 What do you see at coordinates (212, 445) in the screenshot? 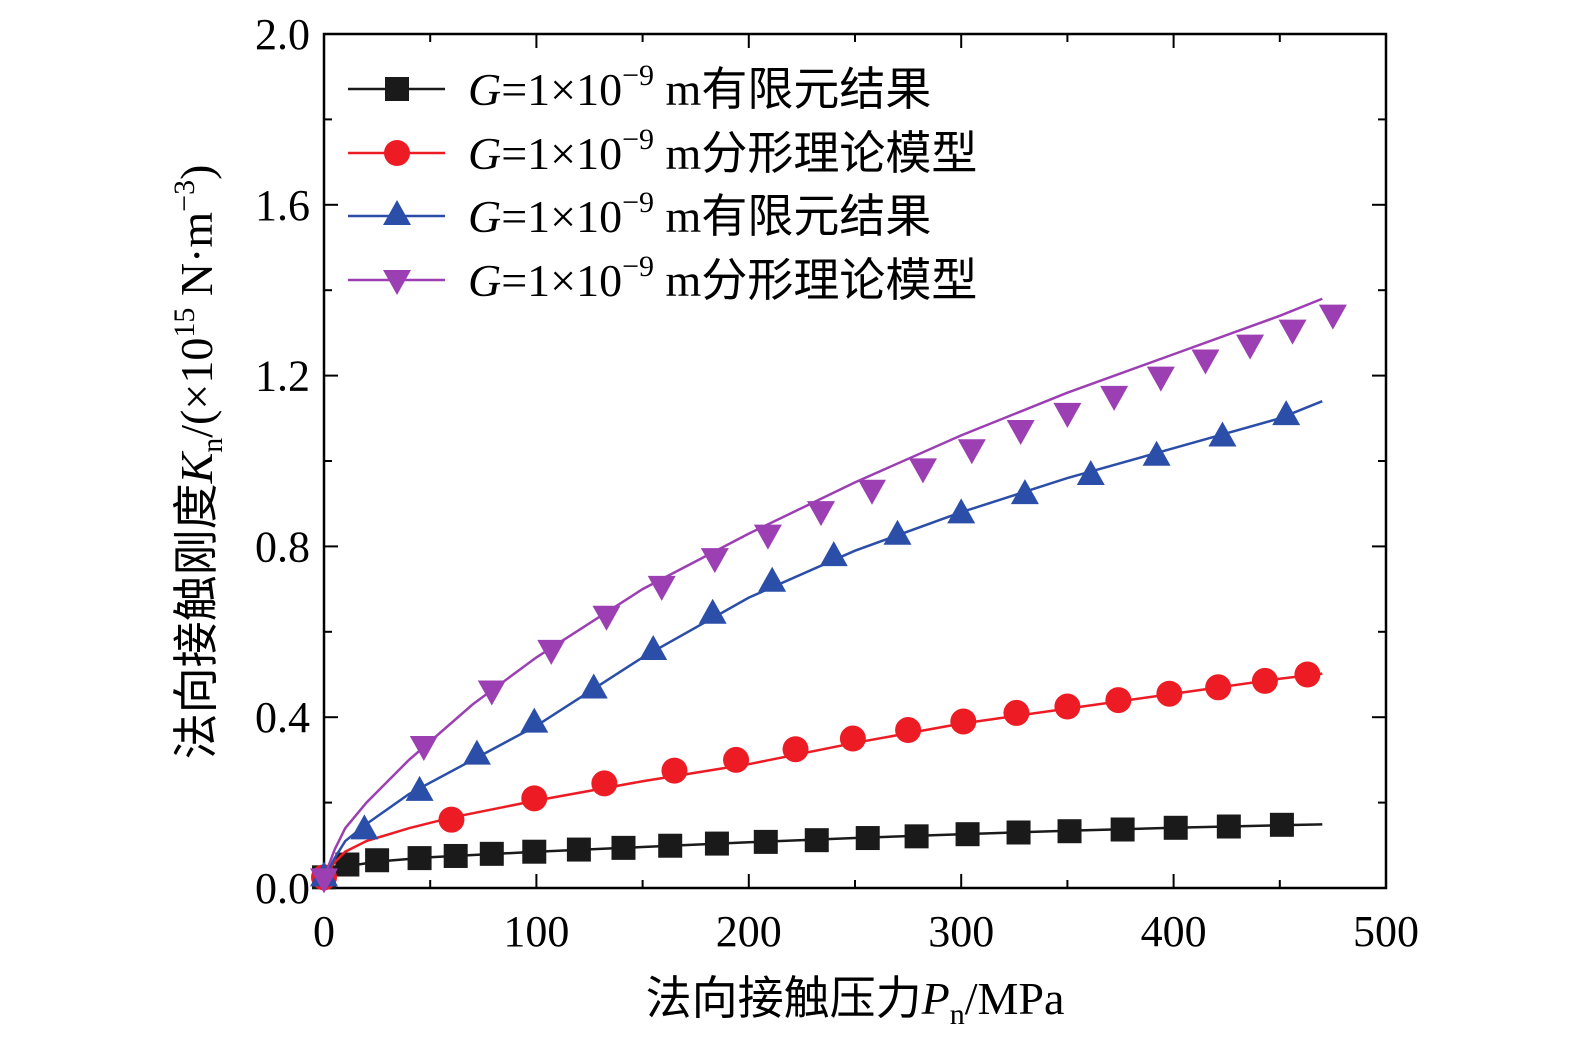
I see `y-axis-label-sub: n` at bounding box center [212, 445].